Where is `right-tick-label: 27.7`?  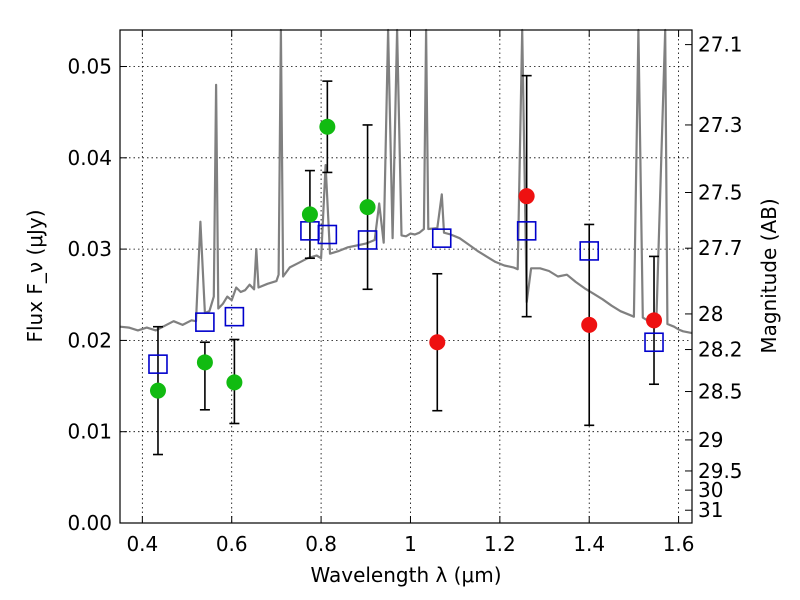 right-tick-label: 27.7 is located at coordinates (720, 248).